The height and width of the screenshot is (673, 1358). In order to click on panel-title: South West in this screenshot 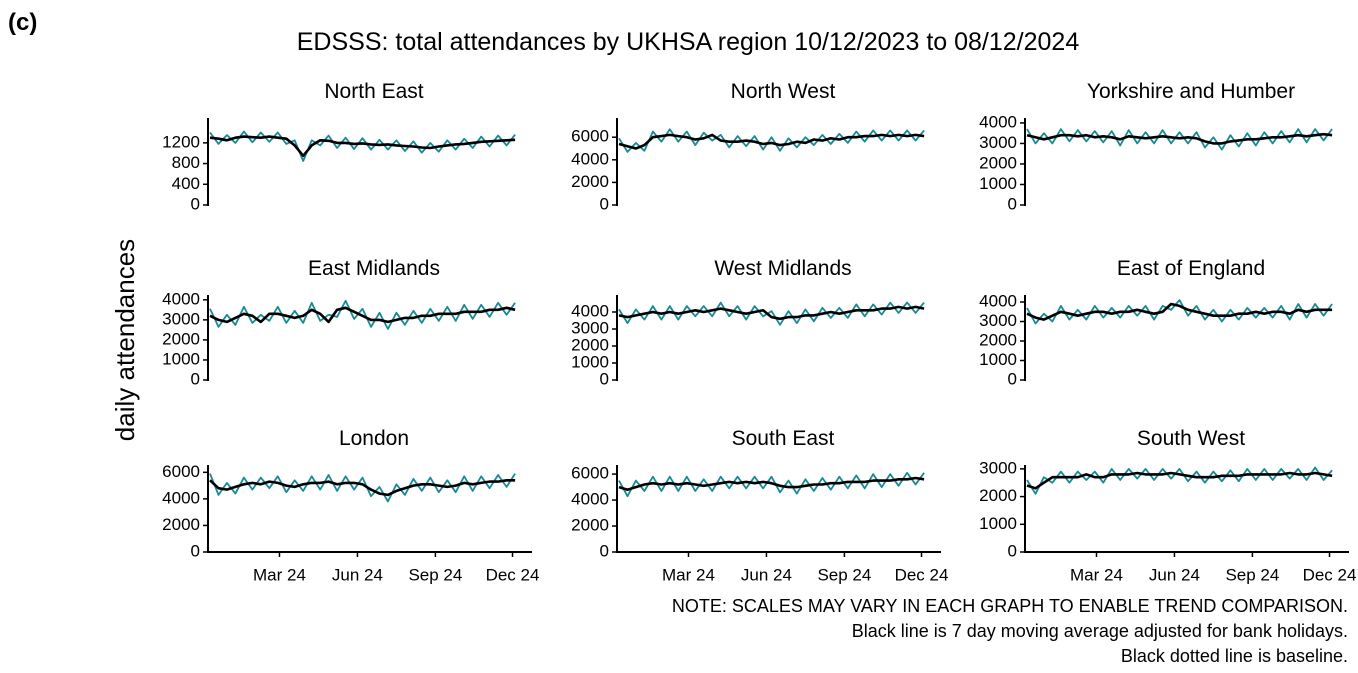, I will do `click(1191, 438)`.